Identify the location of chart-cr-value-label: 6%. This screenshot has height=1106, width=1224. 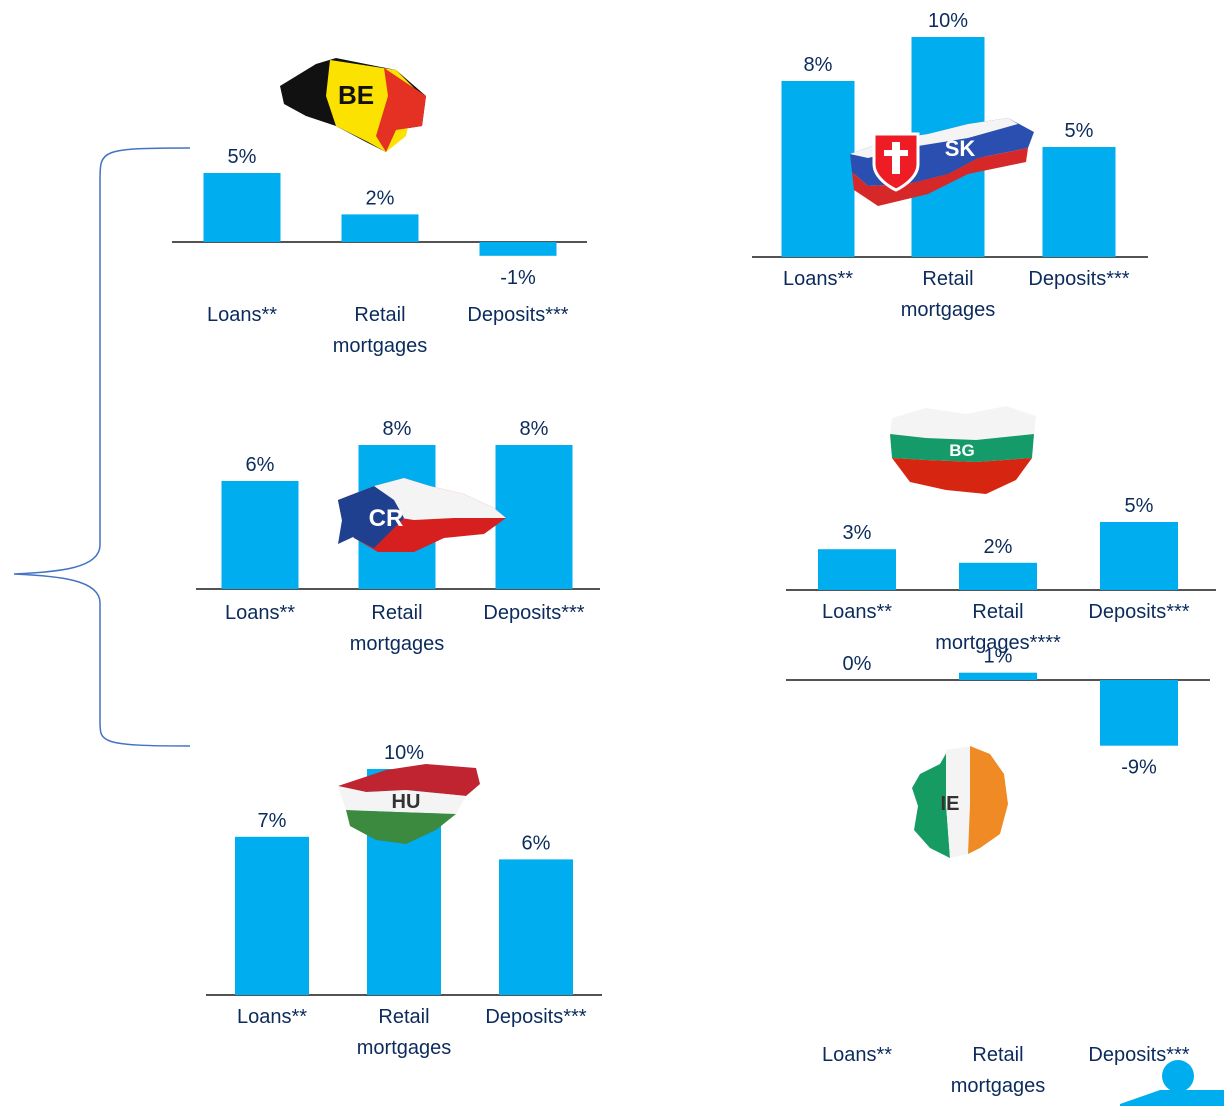
(260, 465).